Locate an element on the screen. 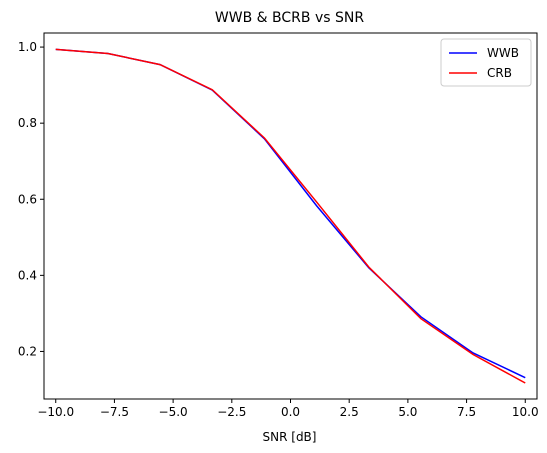  legend: WWB CRB is located at coordinates (486, 62).